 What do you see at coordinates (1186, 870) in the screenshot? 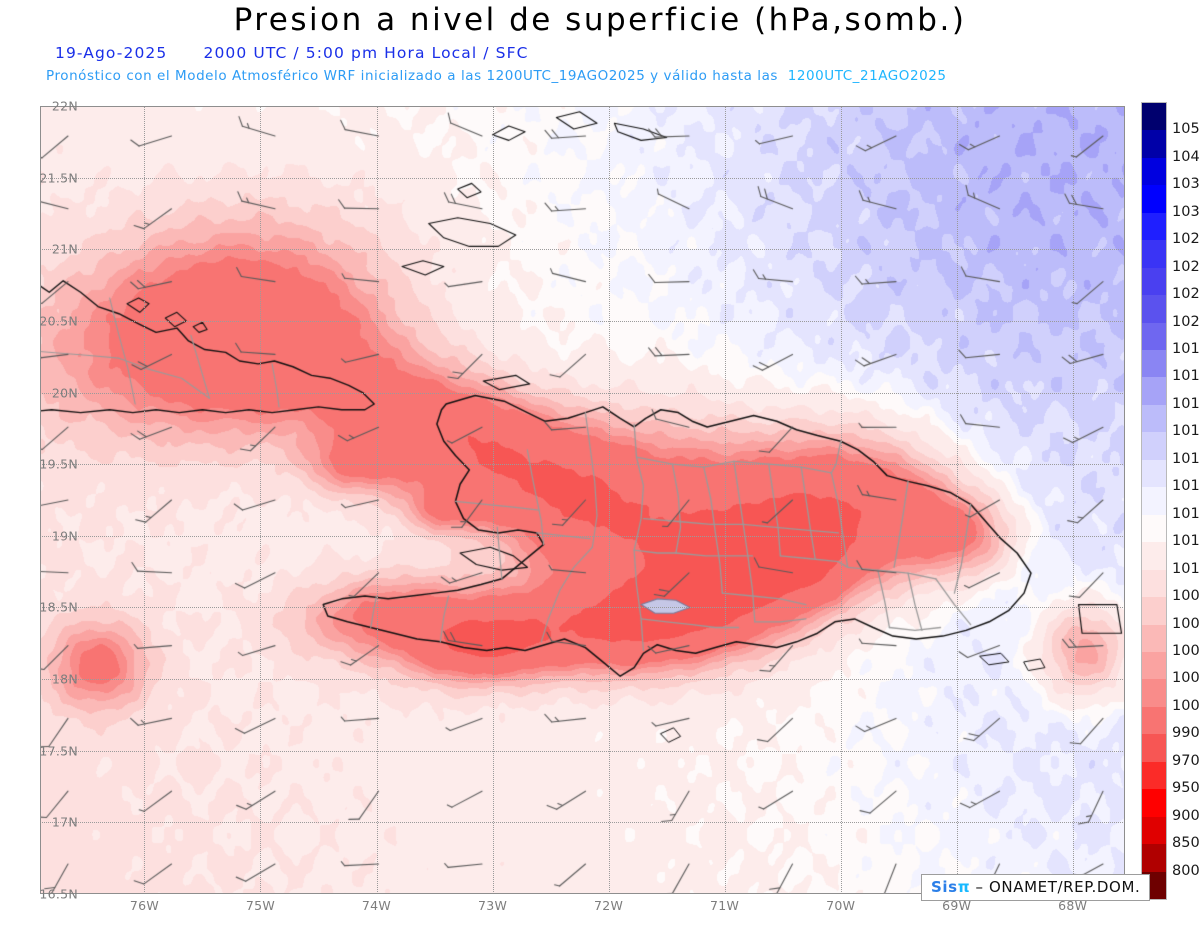
I see `colorbar-tick-label: 800` at bounding box center [1186, 870].